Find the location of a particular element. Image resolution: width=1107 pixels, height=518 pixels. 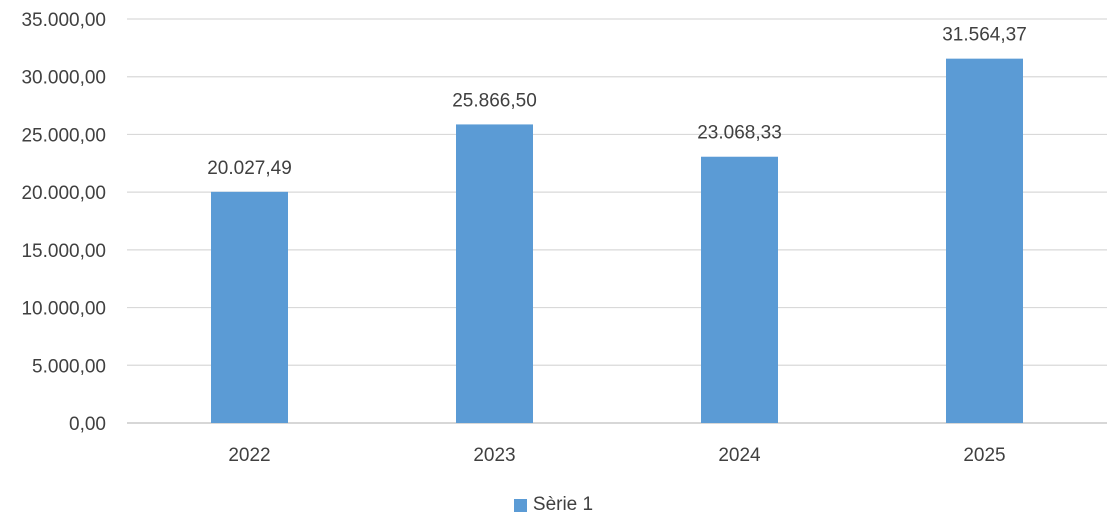

x-tick-label: 2022 is located at coordinates (249, 455).